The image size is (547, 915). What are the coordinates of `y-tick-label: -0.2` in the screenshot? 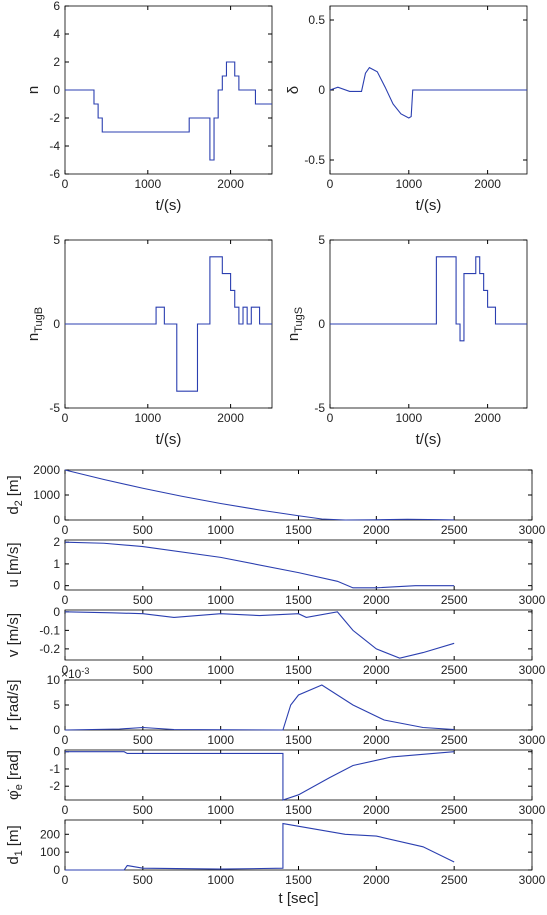 It's located at (49, 649).